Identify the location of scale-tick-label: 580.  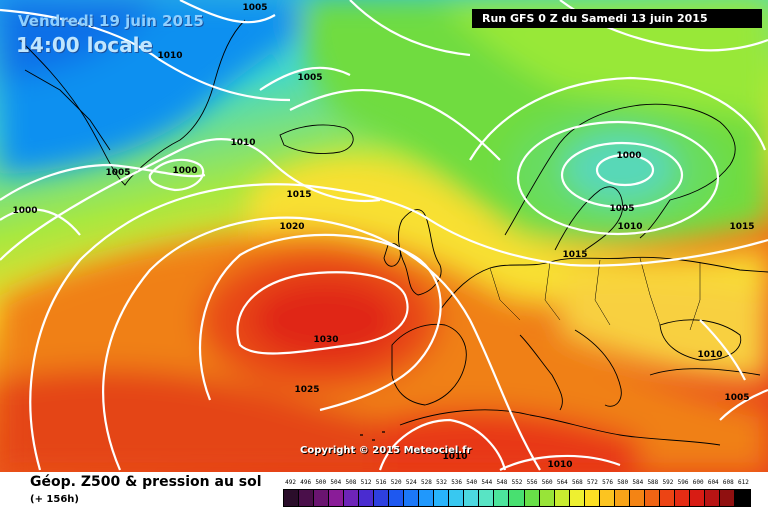
(623, 482).